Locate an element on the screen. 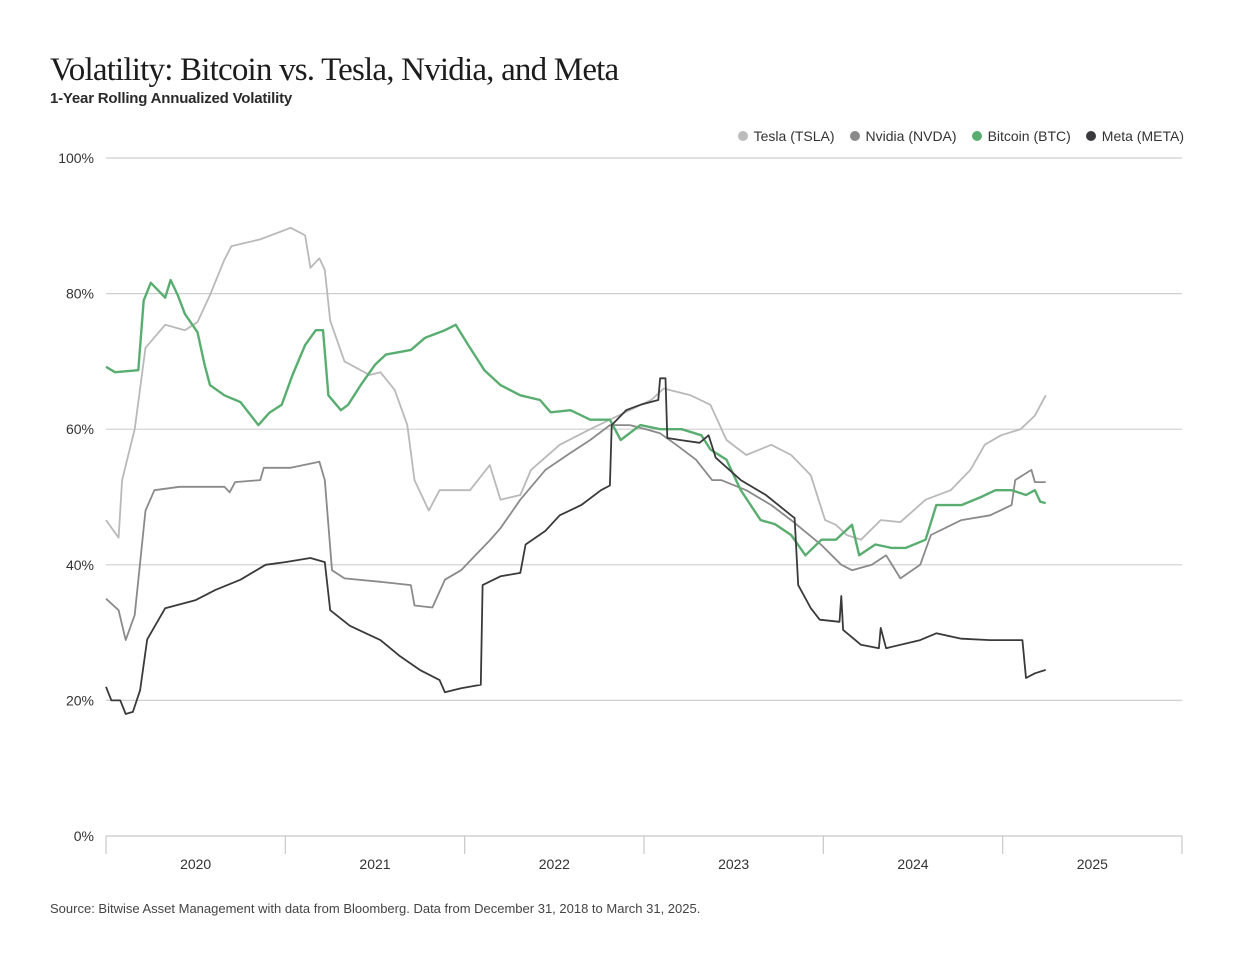  legend-label: Bitcoin (BTC) is located at coordinates (1029, 136).